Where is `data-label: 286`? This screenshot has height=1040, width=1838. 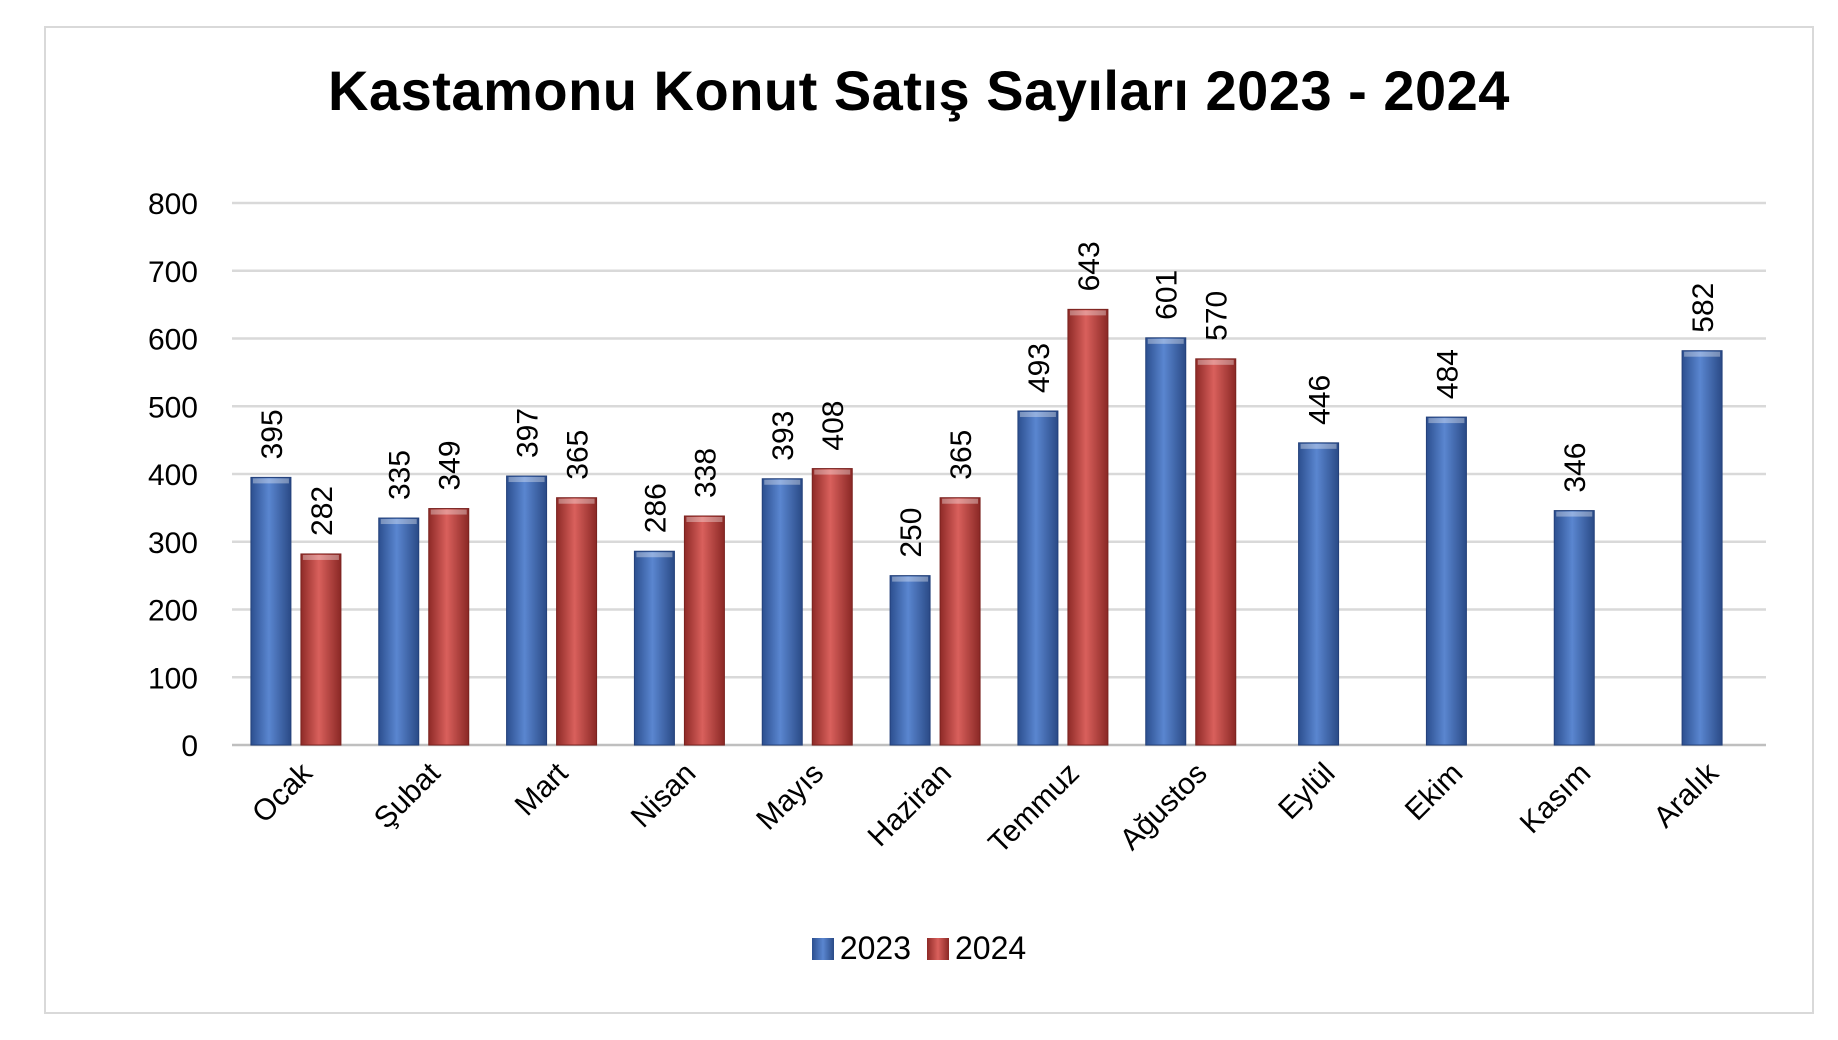 data-label: 286 is located at coordinates (655, 508).